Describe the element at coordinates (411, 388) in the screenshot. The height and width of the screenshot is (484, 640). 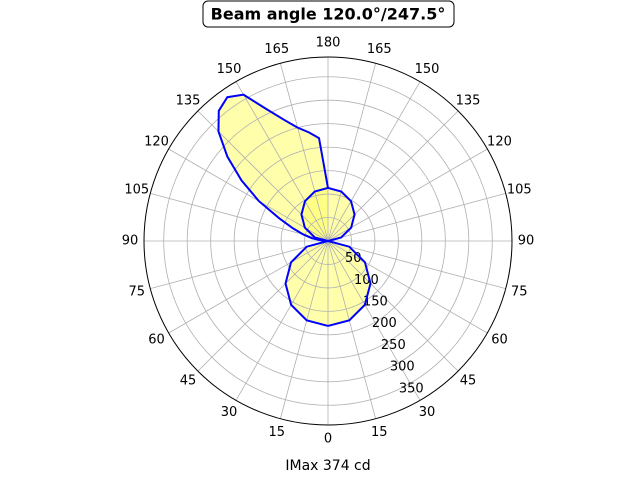
I see `r-tick-label: 350` at that location.